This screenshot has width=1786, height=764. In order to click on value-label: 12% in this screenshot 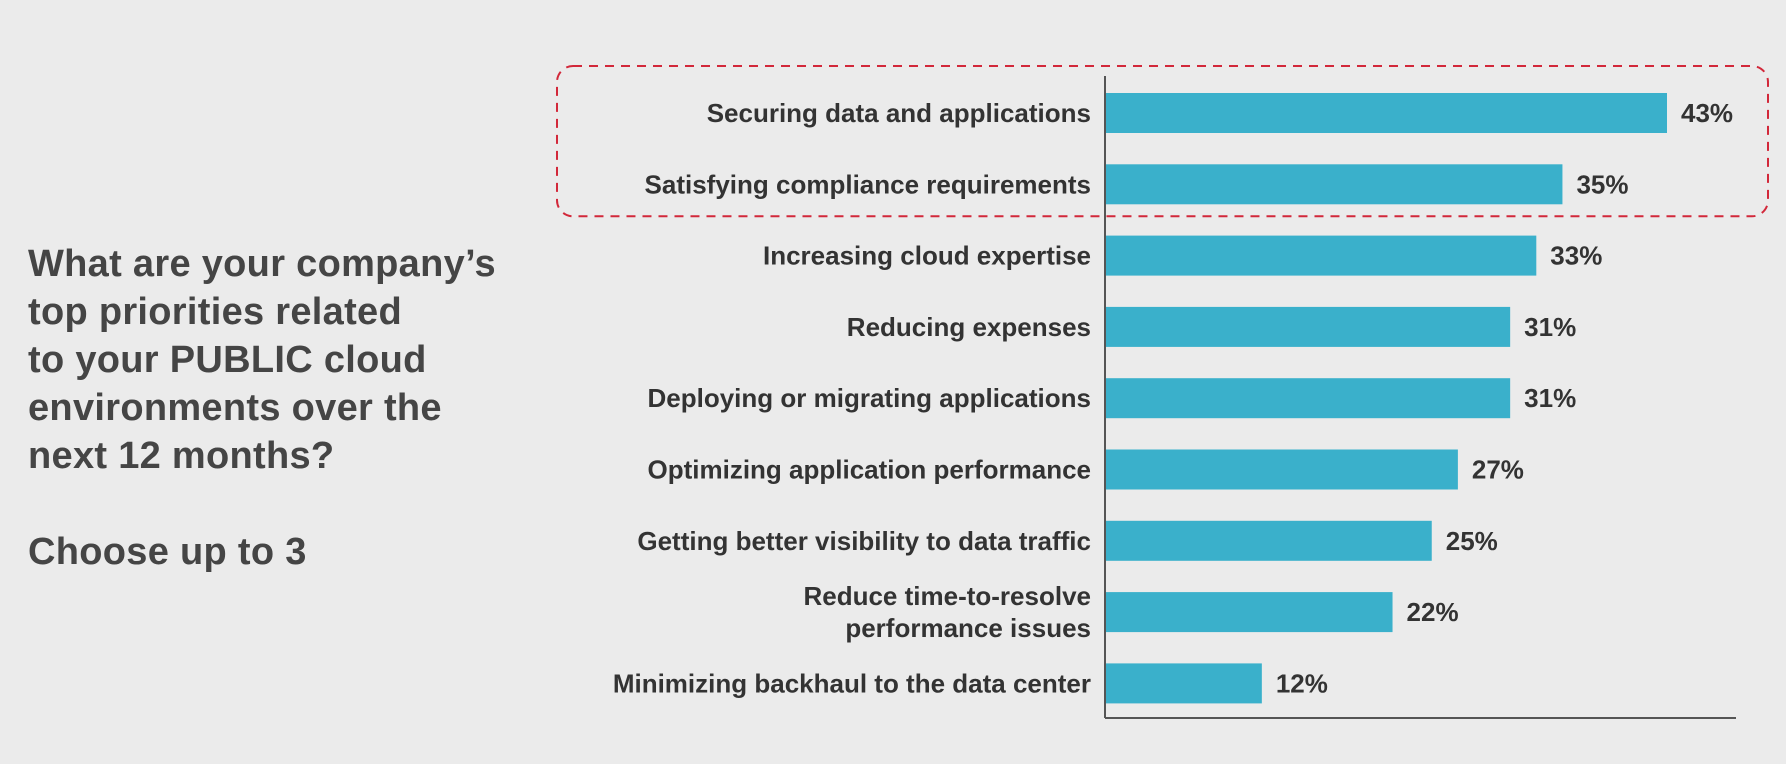, I will do `click(1302, 683)`.